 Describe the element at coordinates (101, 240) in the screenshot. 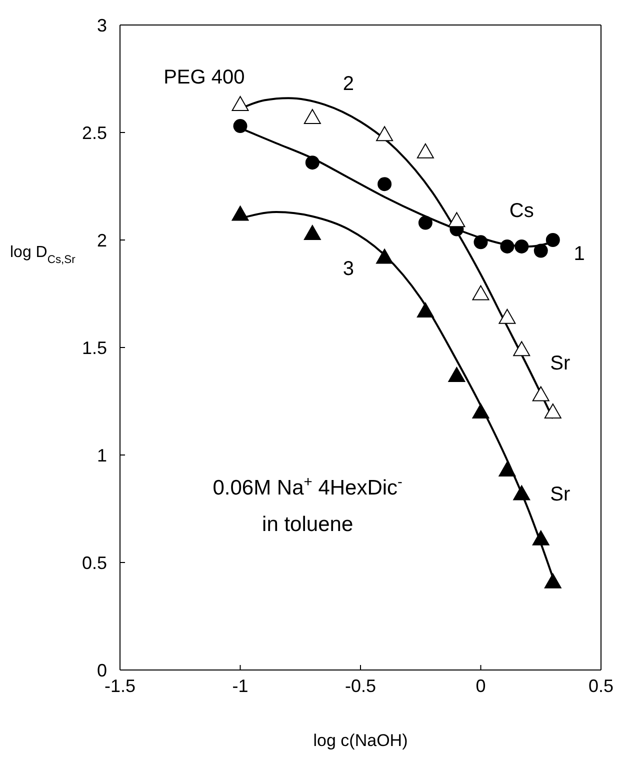

I see `y-tick-label: 2` at that location.